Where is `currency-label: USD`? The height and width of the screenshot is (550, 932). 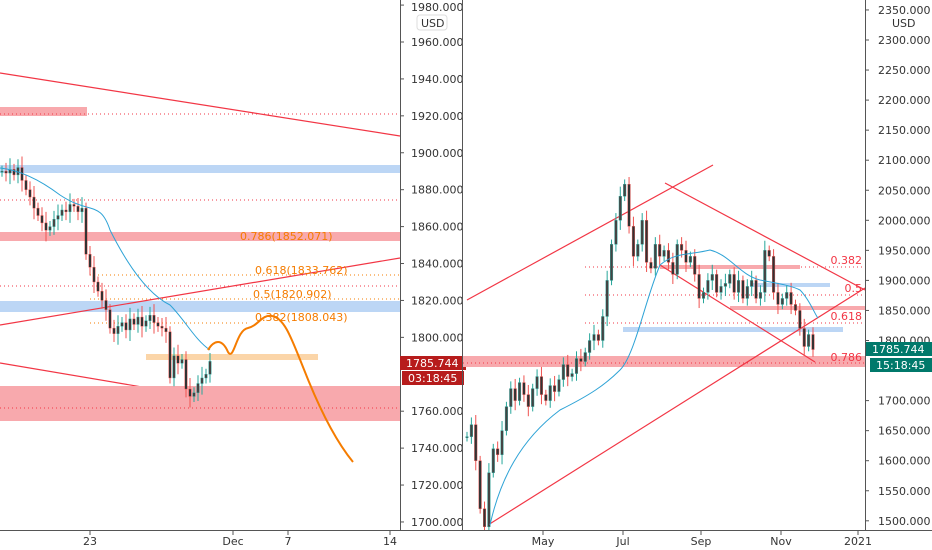 currency-label: USD is located at coordinates (904, 23).